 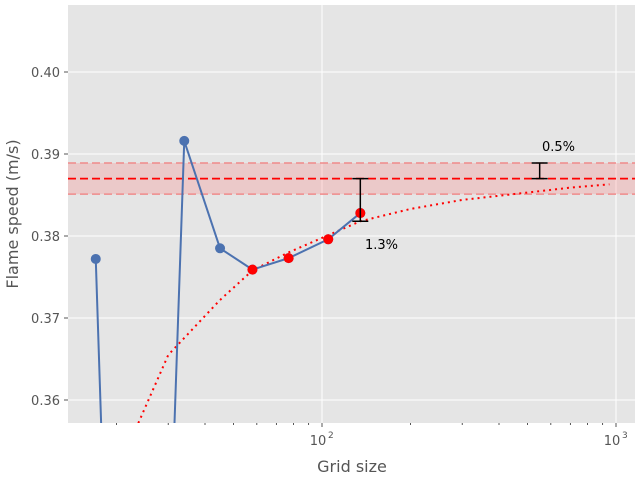 What do you see at coordinates (352, 466) in the screenshot?
I see `x-axis-label: Grid size` at bounding box center [352, 466].